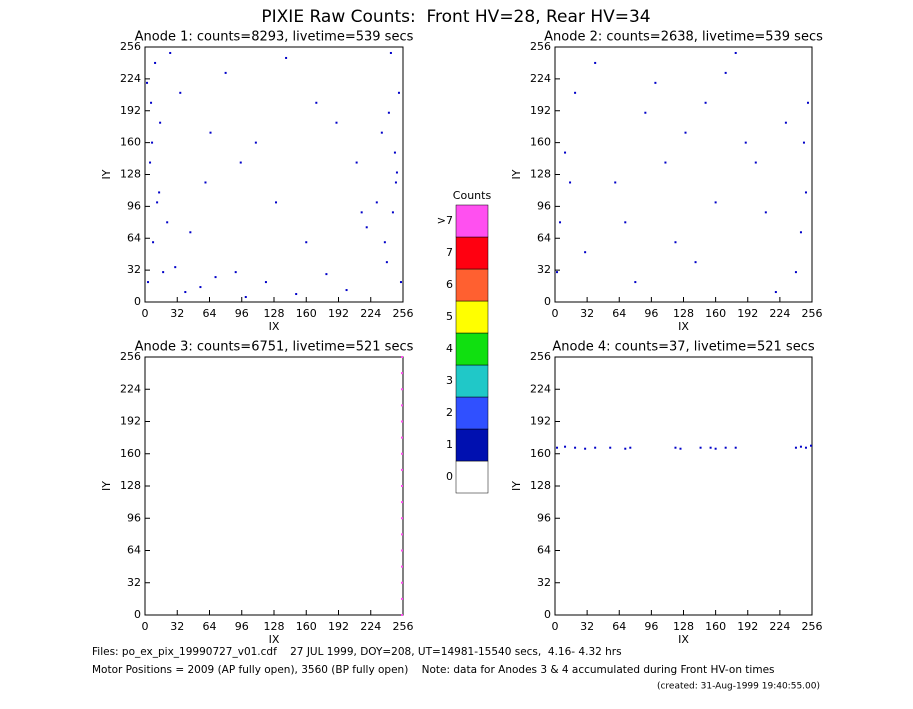  I want to click on colorbar-label: 1, so click(449, 444).